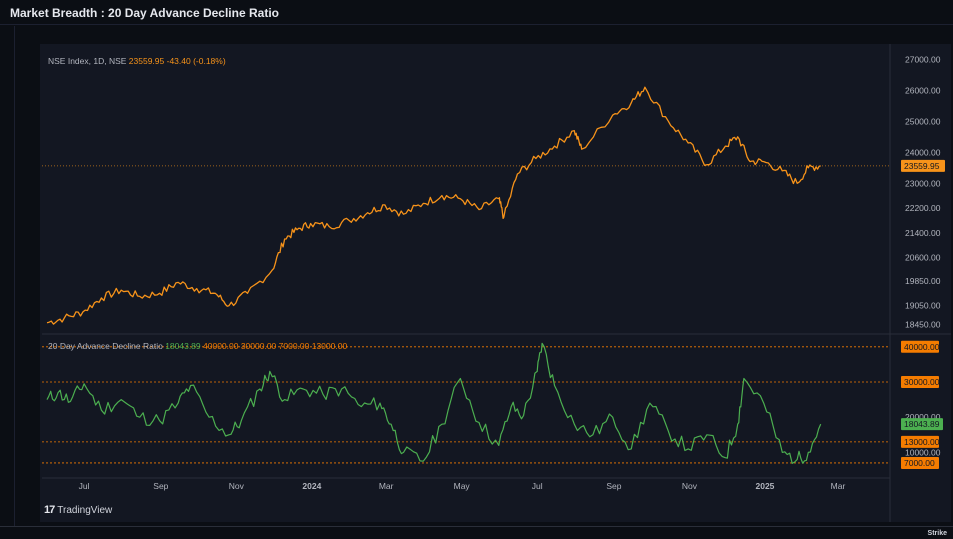 Image resolution: width=953 pixels, height=539 pixels. Describe the element at coordinates (923, 183) in the screenshot. I see `price-tick-label: 23000.00` at that location.